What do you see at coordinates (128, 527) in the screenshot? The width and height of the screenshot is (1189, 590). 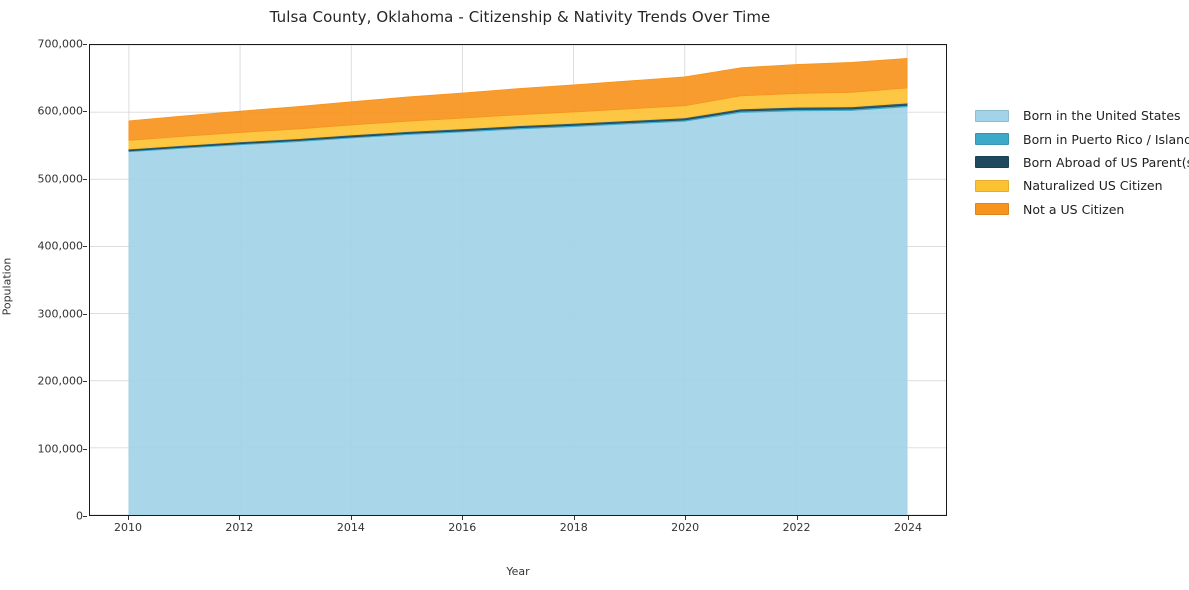 I see `x-tick-label: 2010` at bounding box center [128, 527].